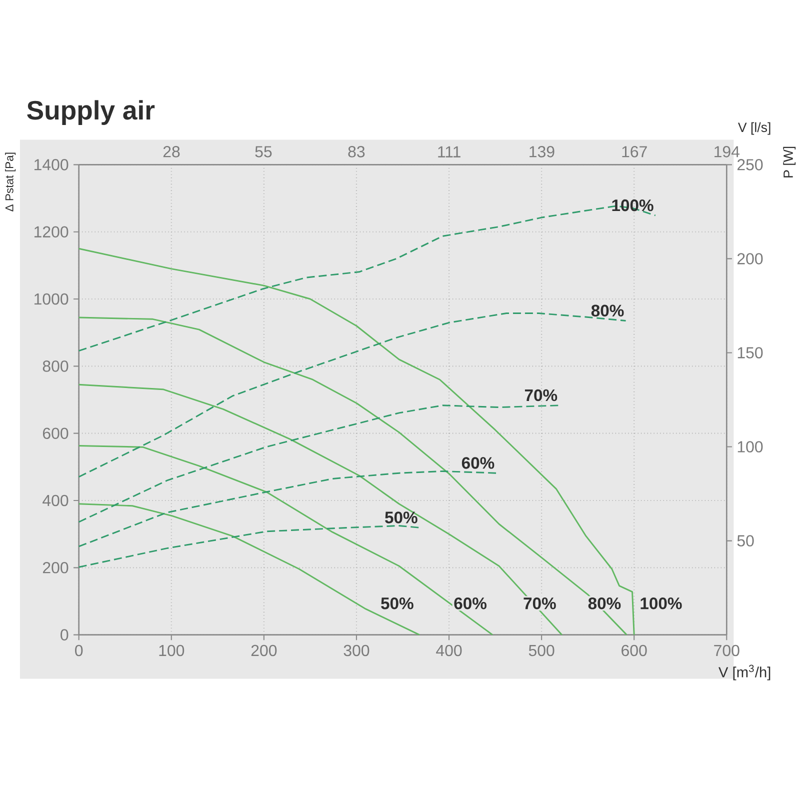  I want to click on x2-tick-label: 28, so click(171, 152).